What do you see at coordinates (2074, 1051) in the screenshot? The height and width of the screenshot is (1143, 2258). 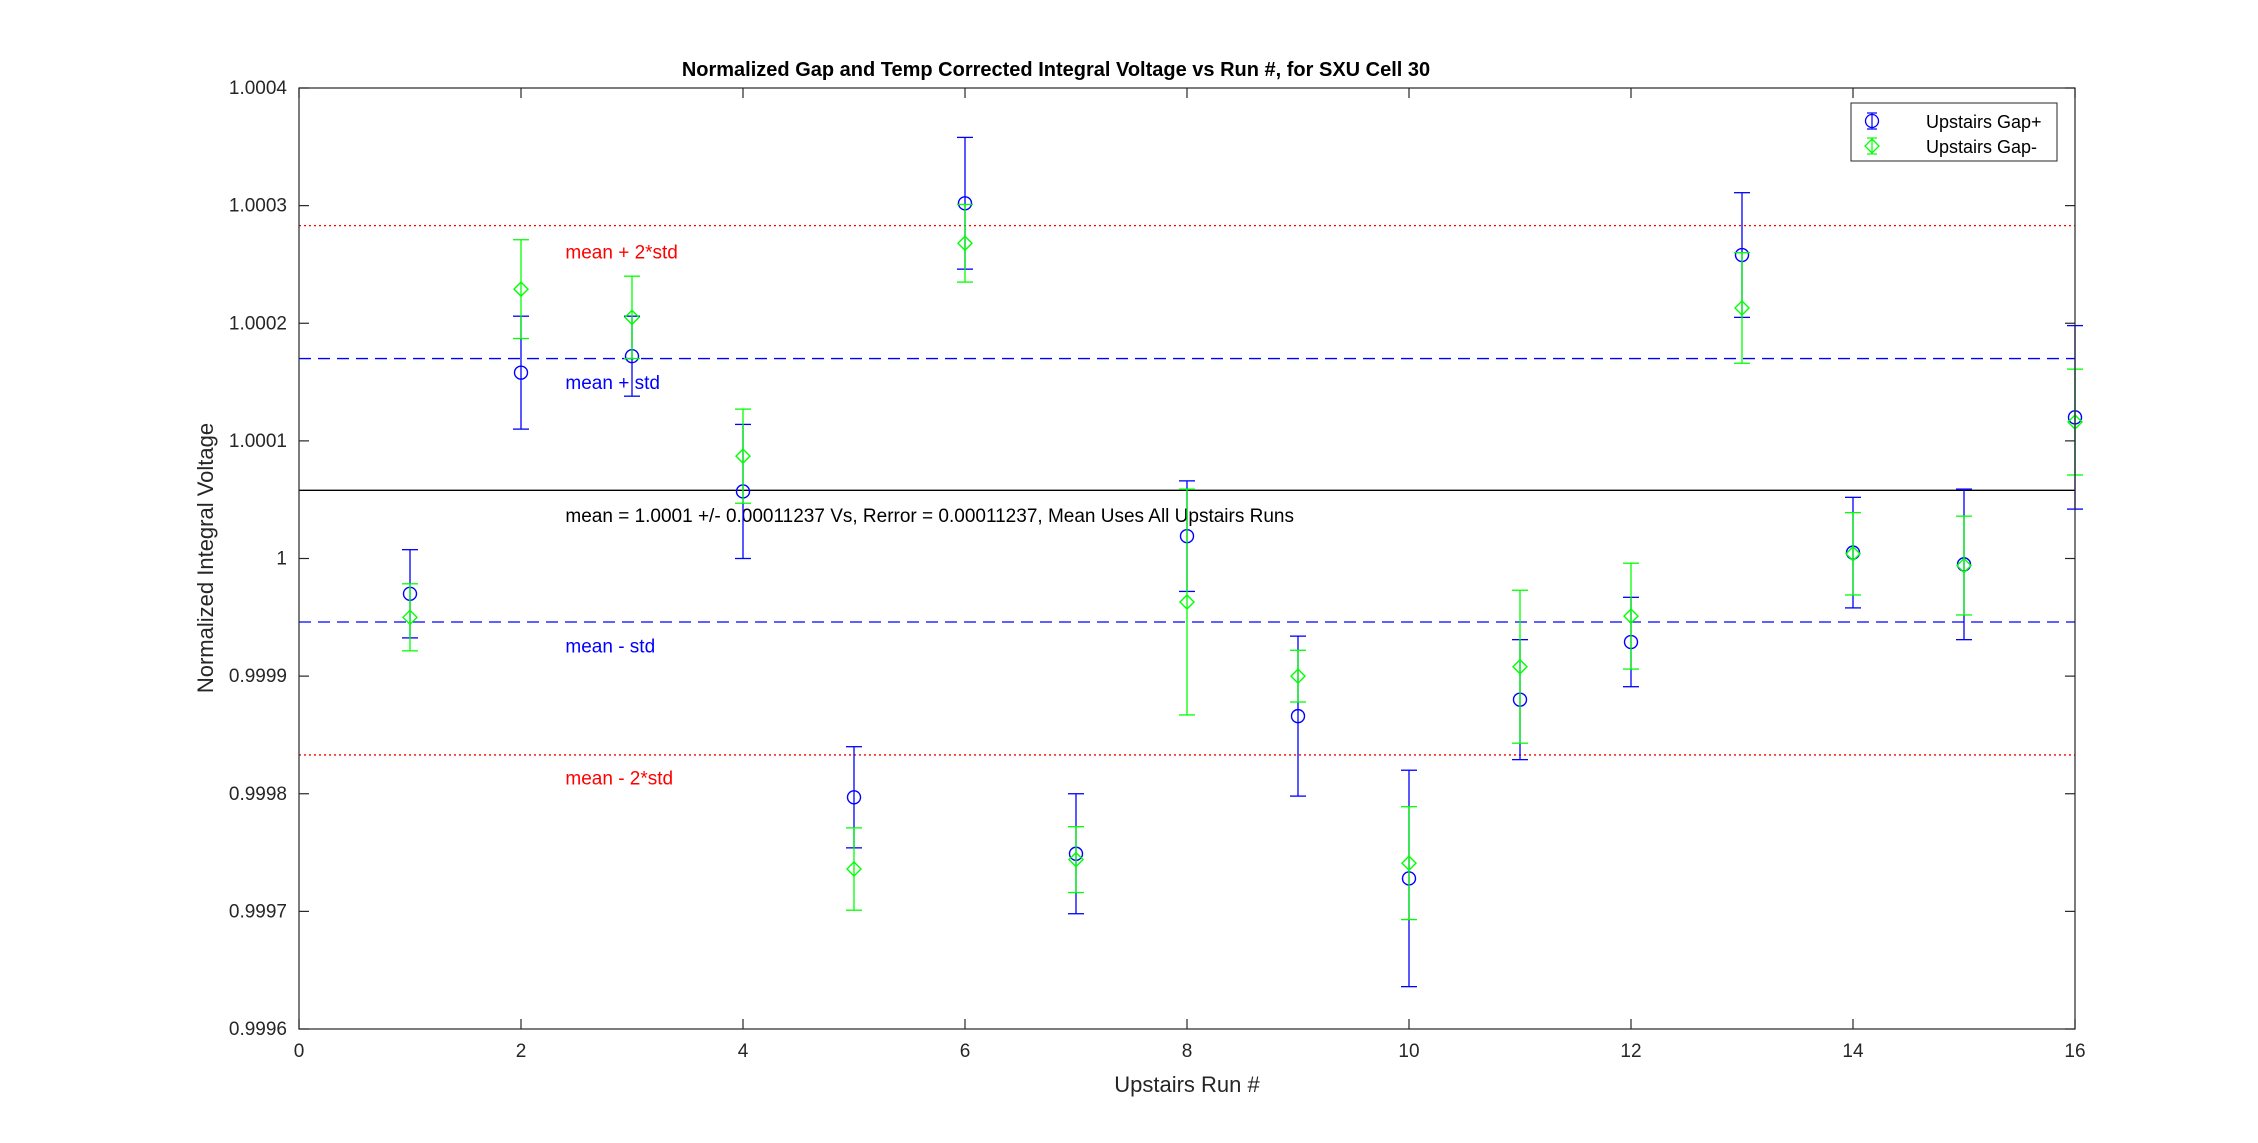 I see `x-tick-label: 16` at bounding box center [2074, 1051].